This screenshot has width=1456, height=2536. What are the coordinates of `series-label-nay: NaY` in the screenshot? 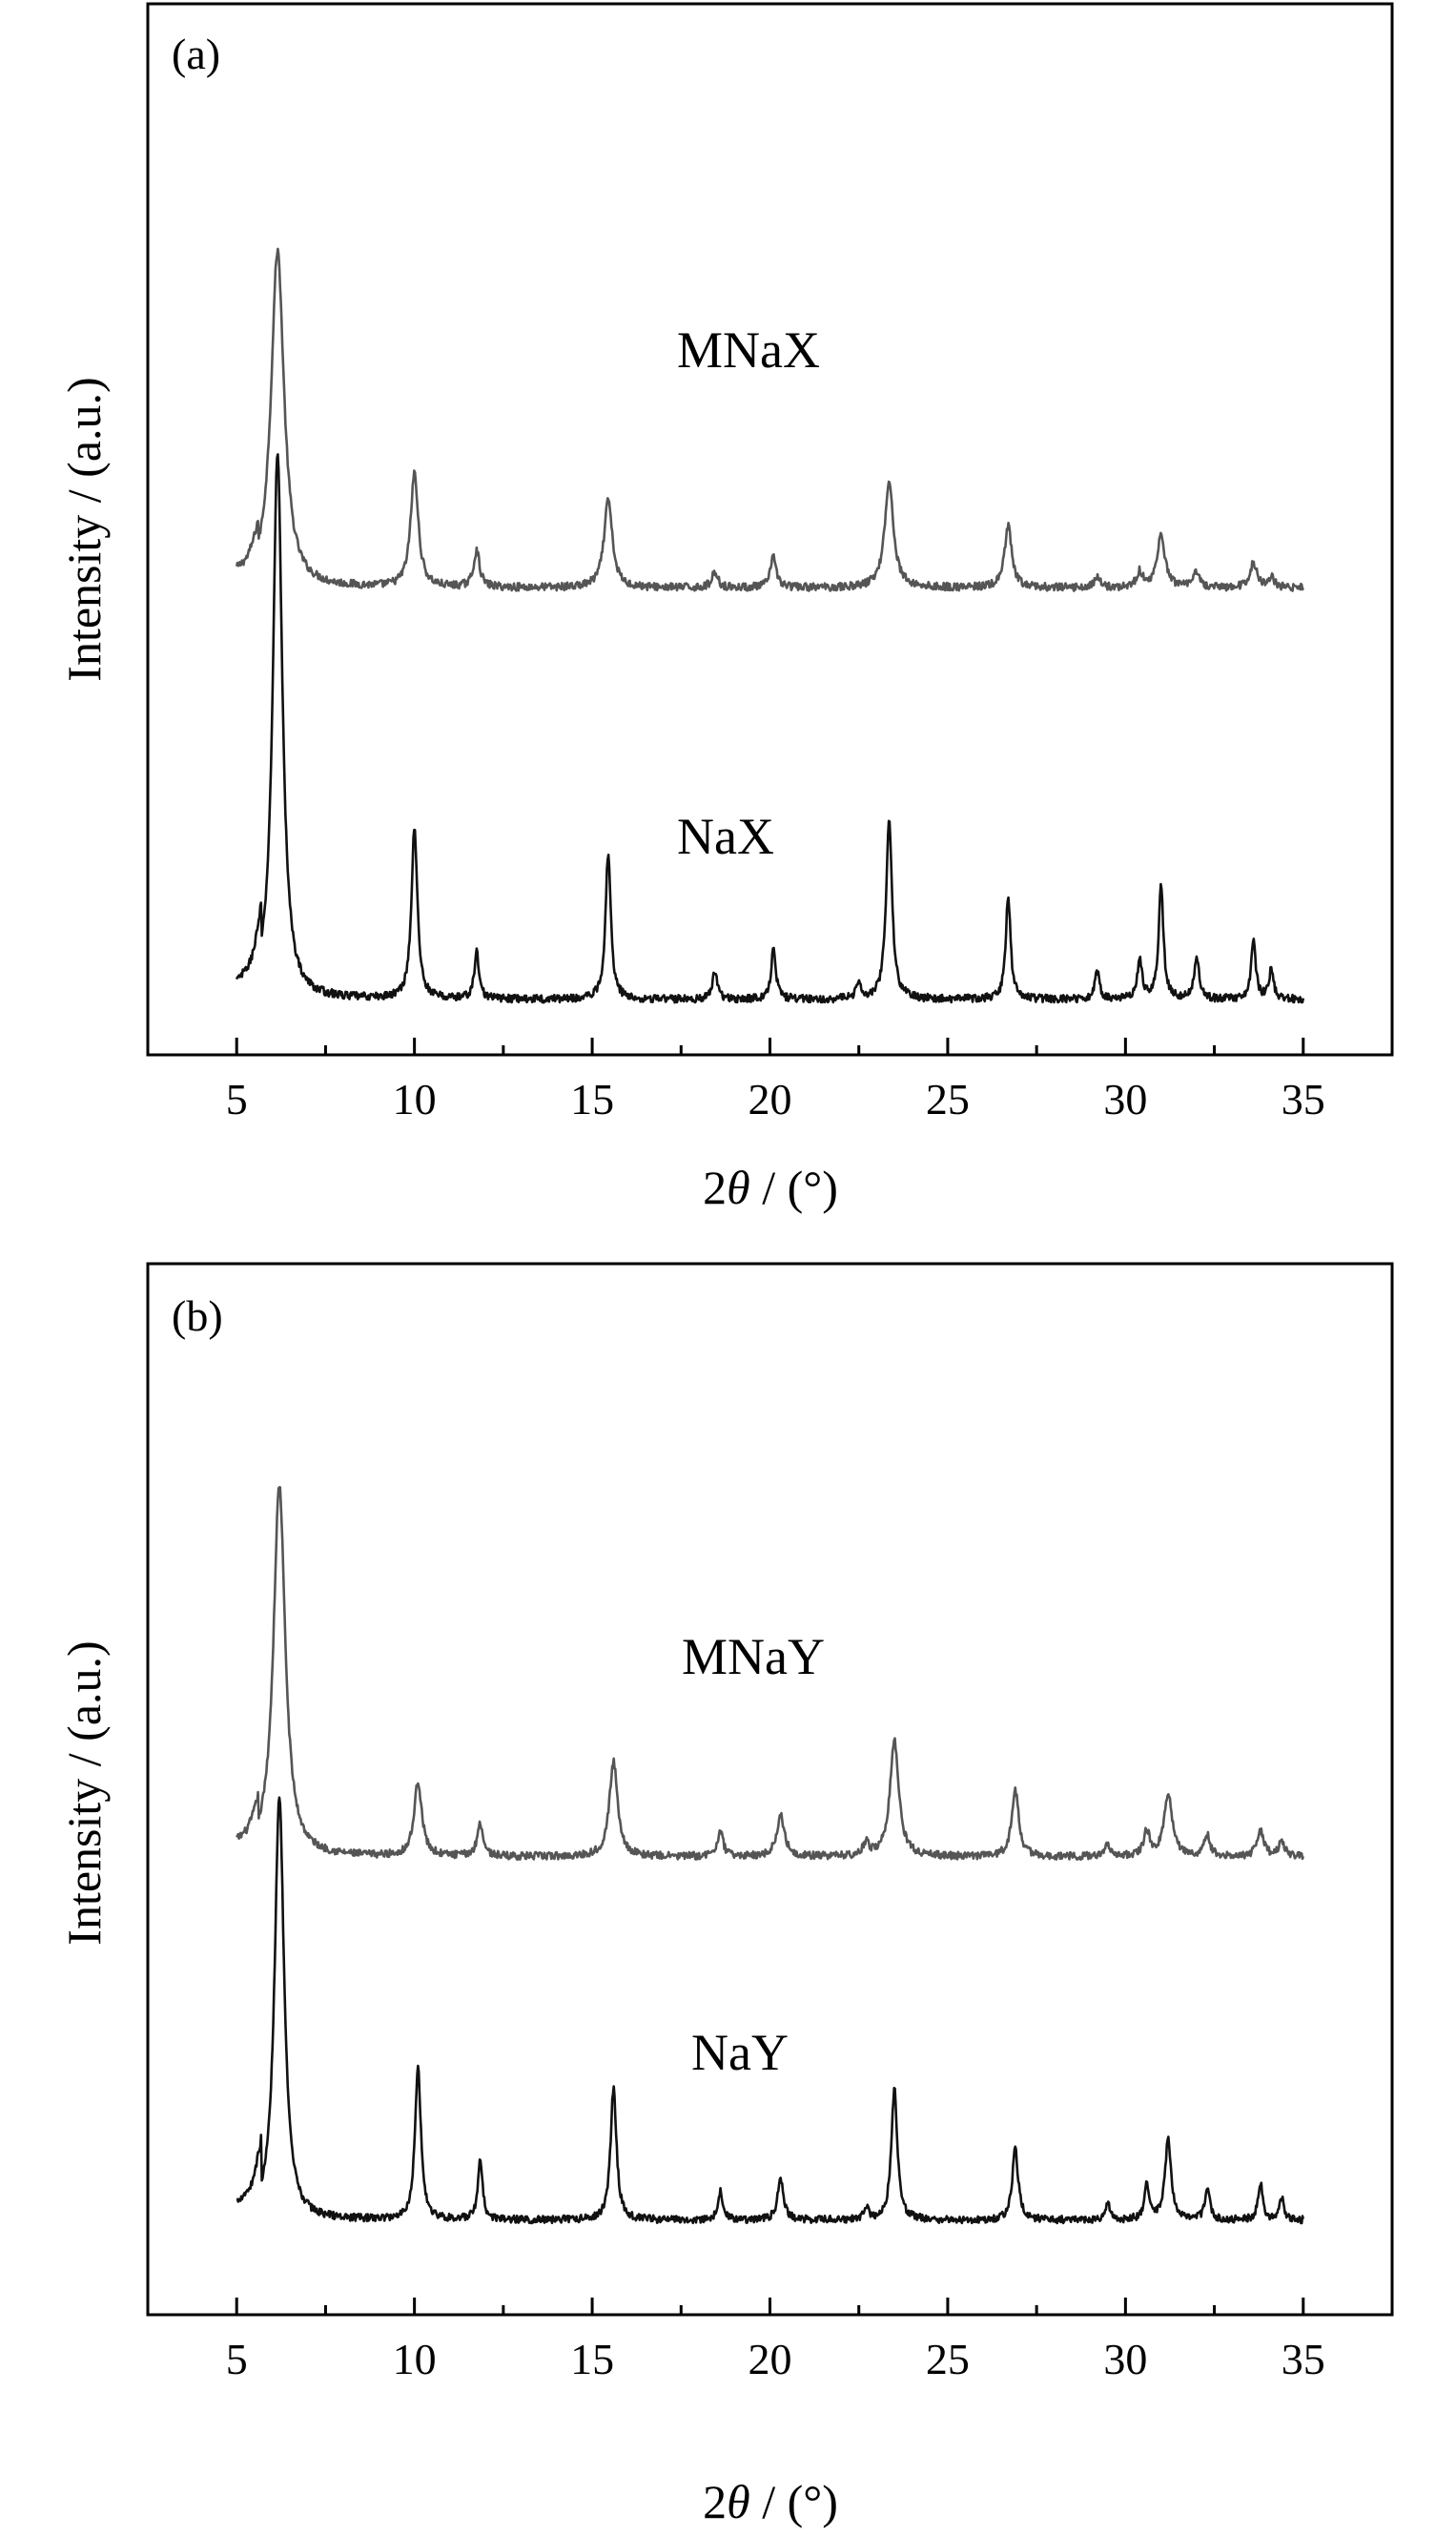 It's located at (740, 2052).